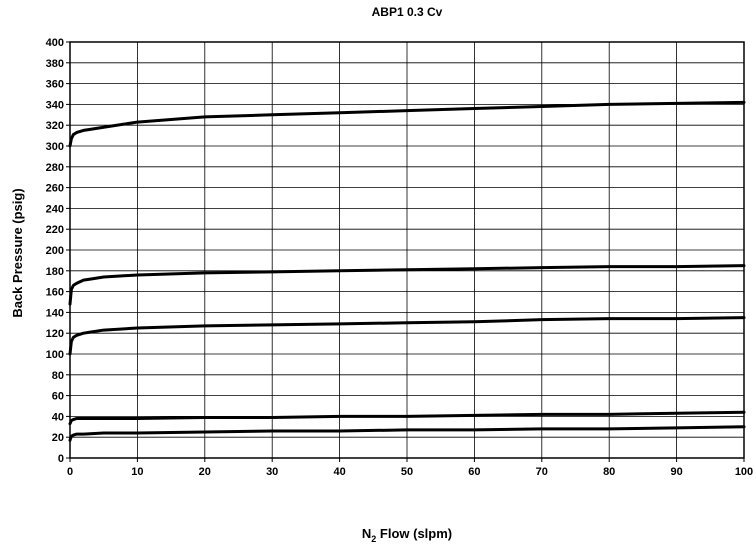  Describe the element at coordinates (55, 272) in the screenshot. I see `y-tick-label: 180` at that location.